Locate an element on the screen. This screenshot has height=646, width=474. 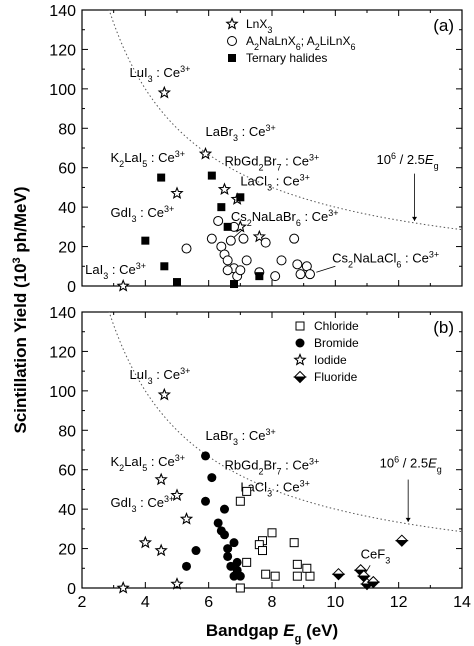
compound-annotation: Cs2NaLaCl6 : Ce3+ is located at coordinates (385, 259).